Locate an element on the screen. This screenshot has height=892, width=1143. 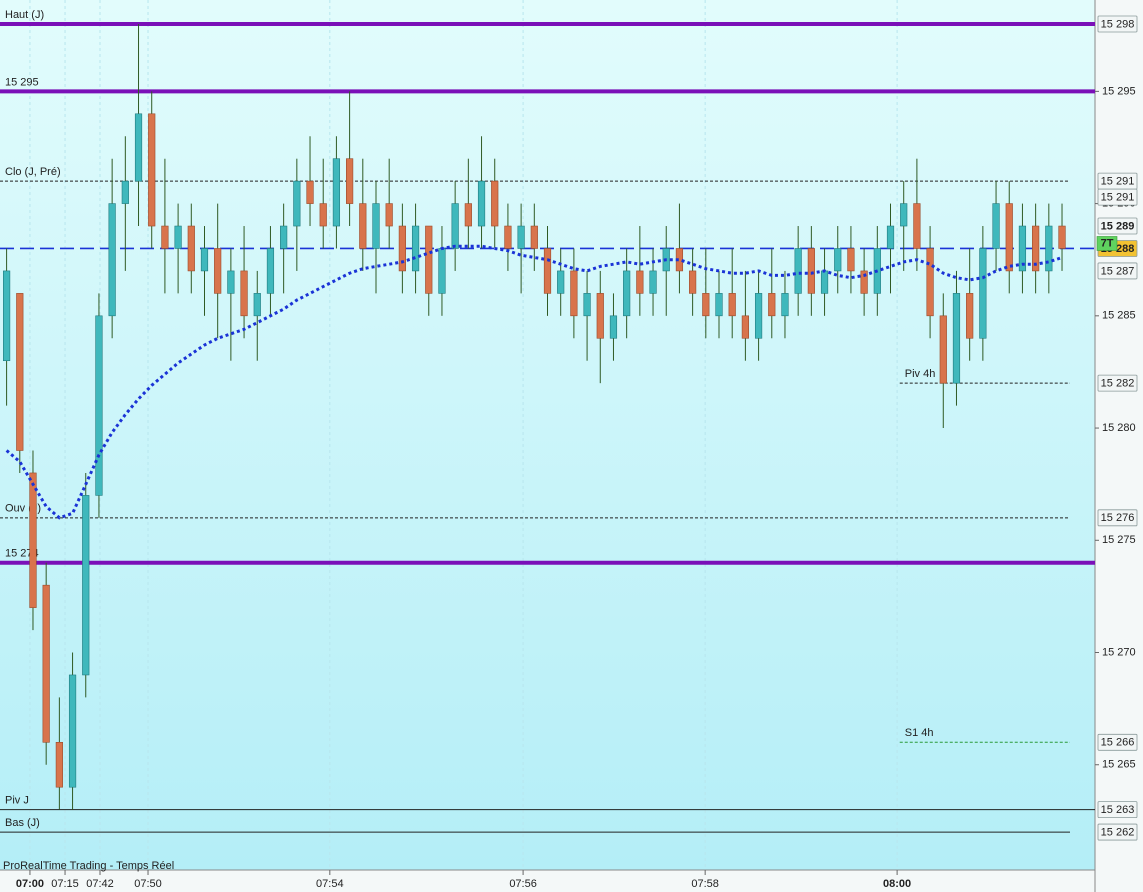
price-label: 15 266 is located at coordinates (1118, 743).